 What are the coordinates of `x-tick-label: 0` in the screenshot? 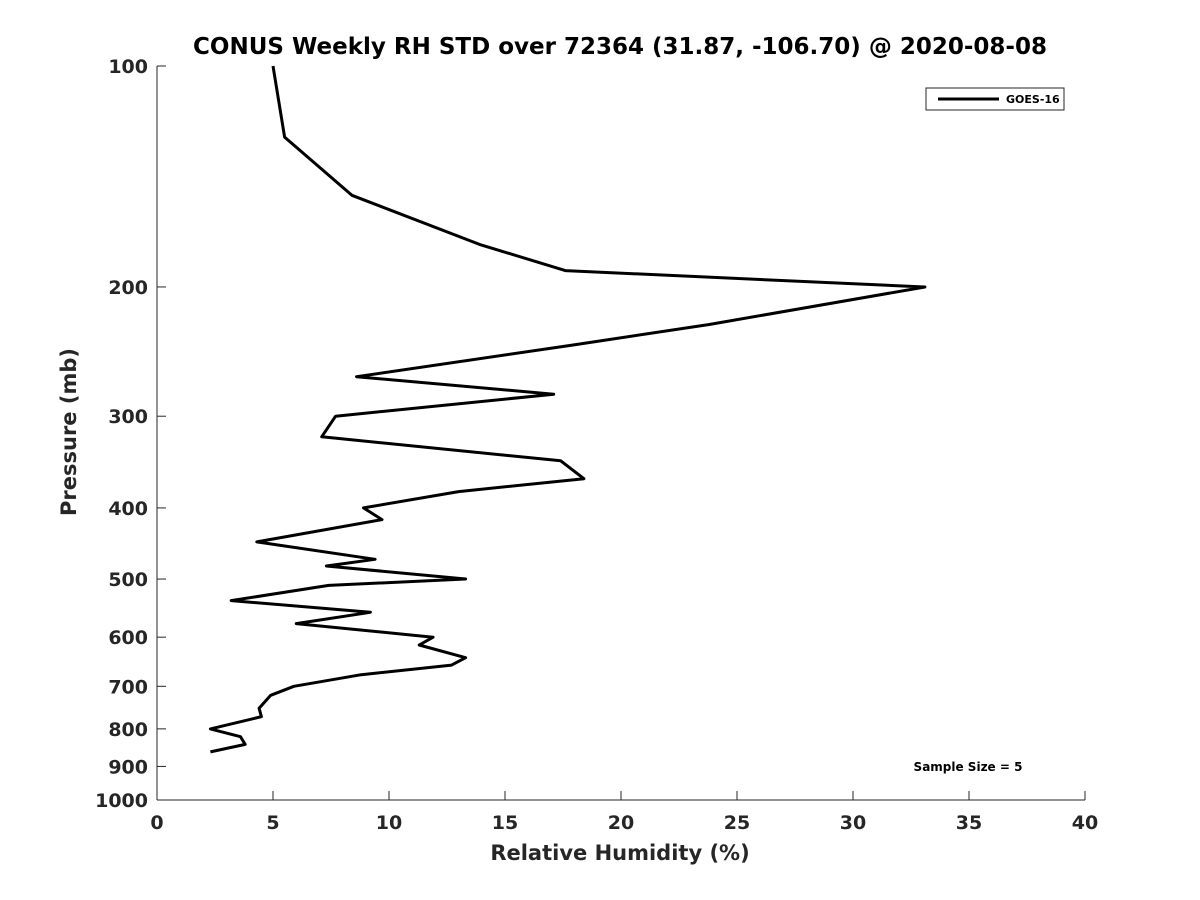 It's located at (156, 823).